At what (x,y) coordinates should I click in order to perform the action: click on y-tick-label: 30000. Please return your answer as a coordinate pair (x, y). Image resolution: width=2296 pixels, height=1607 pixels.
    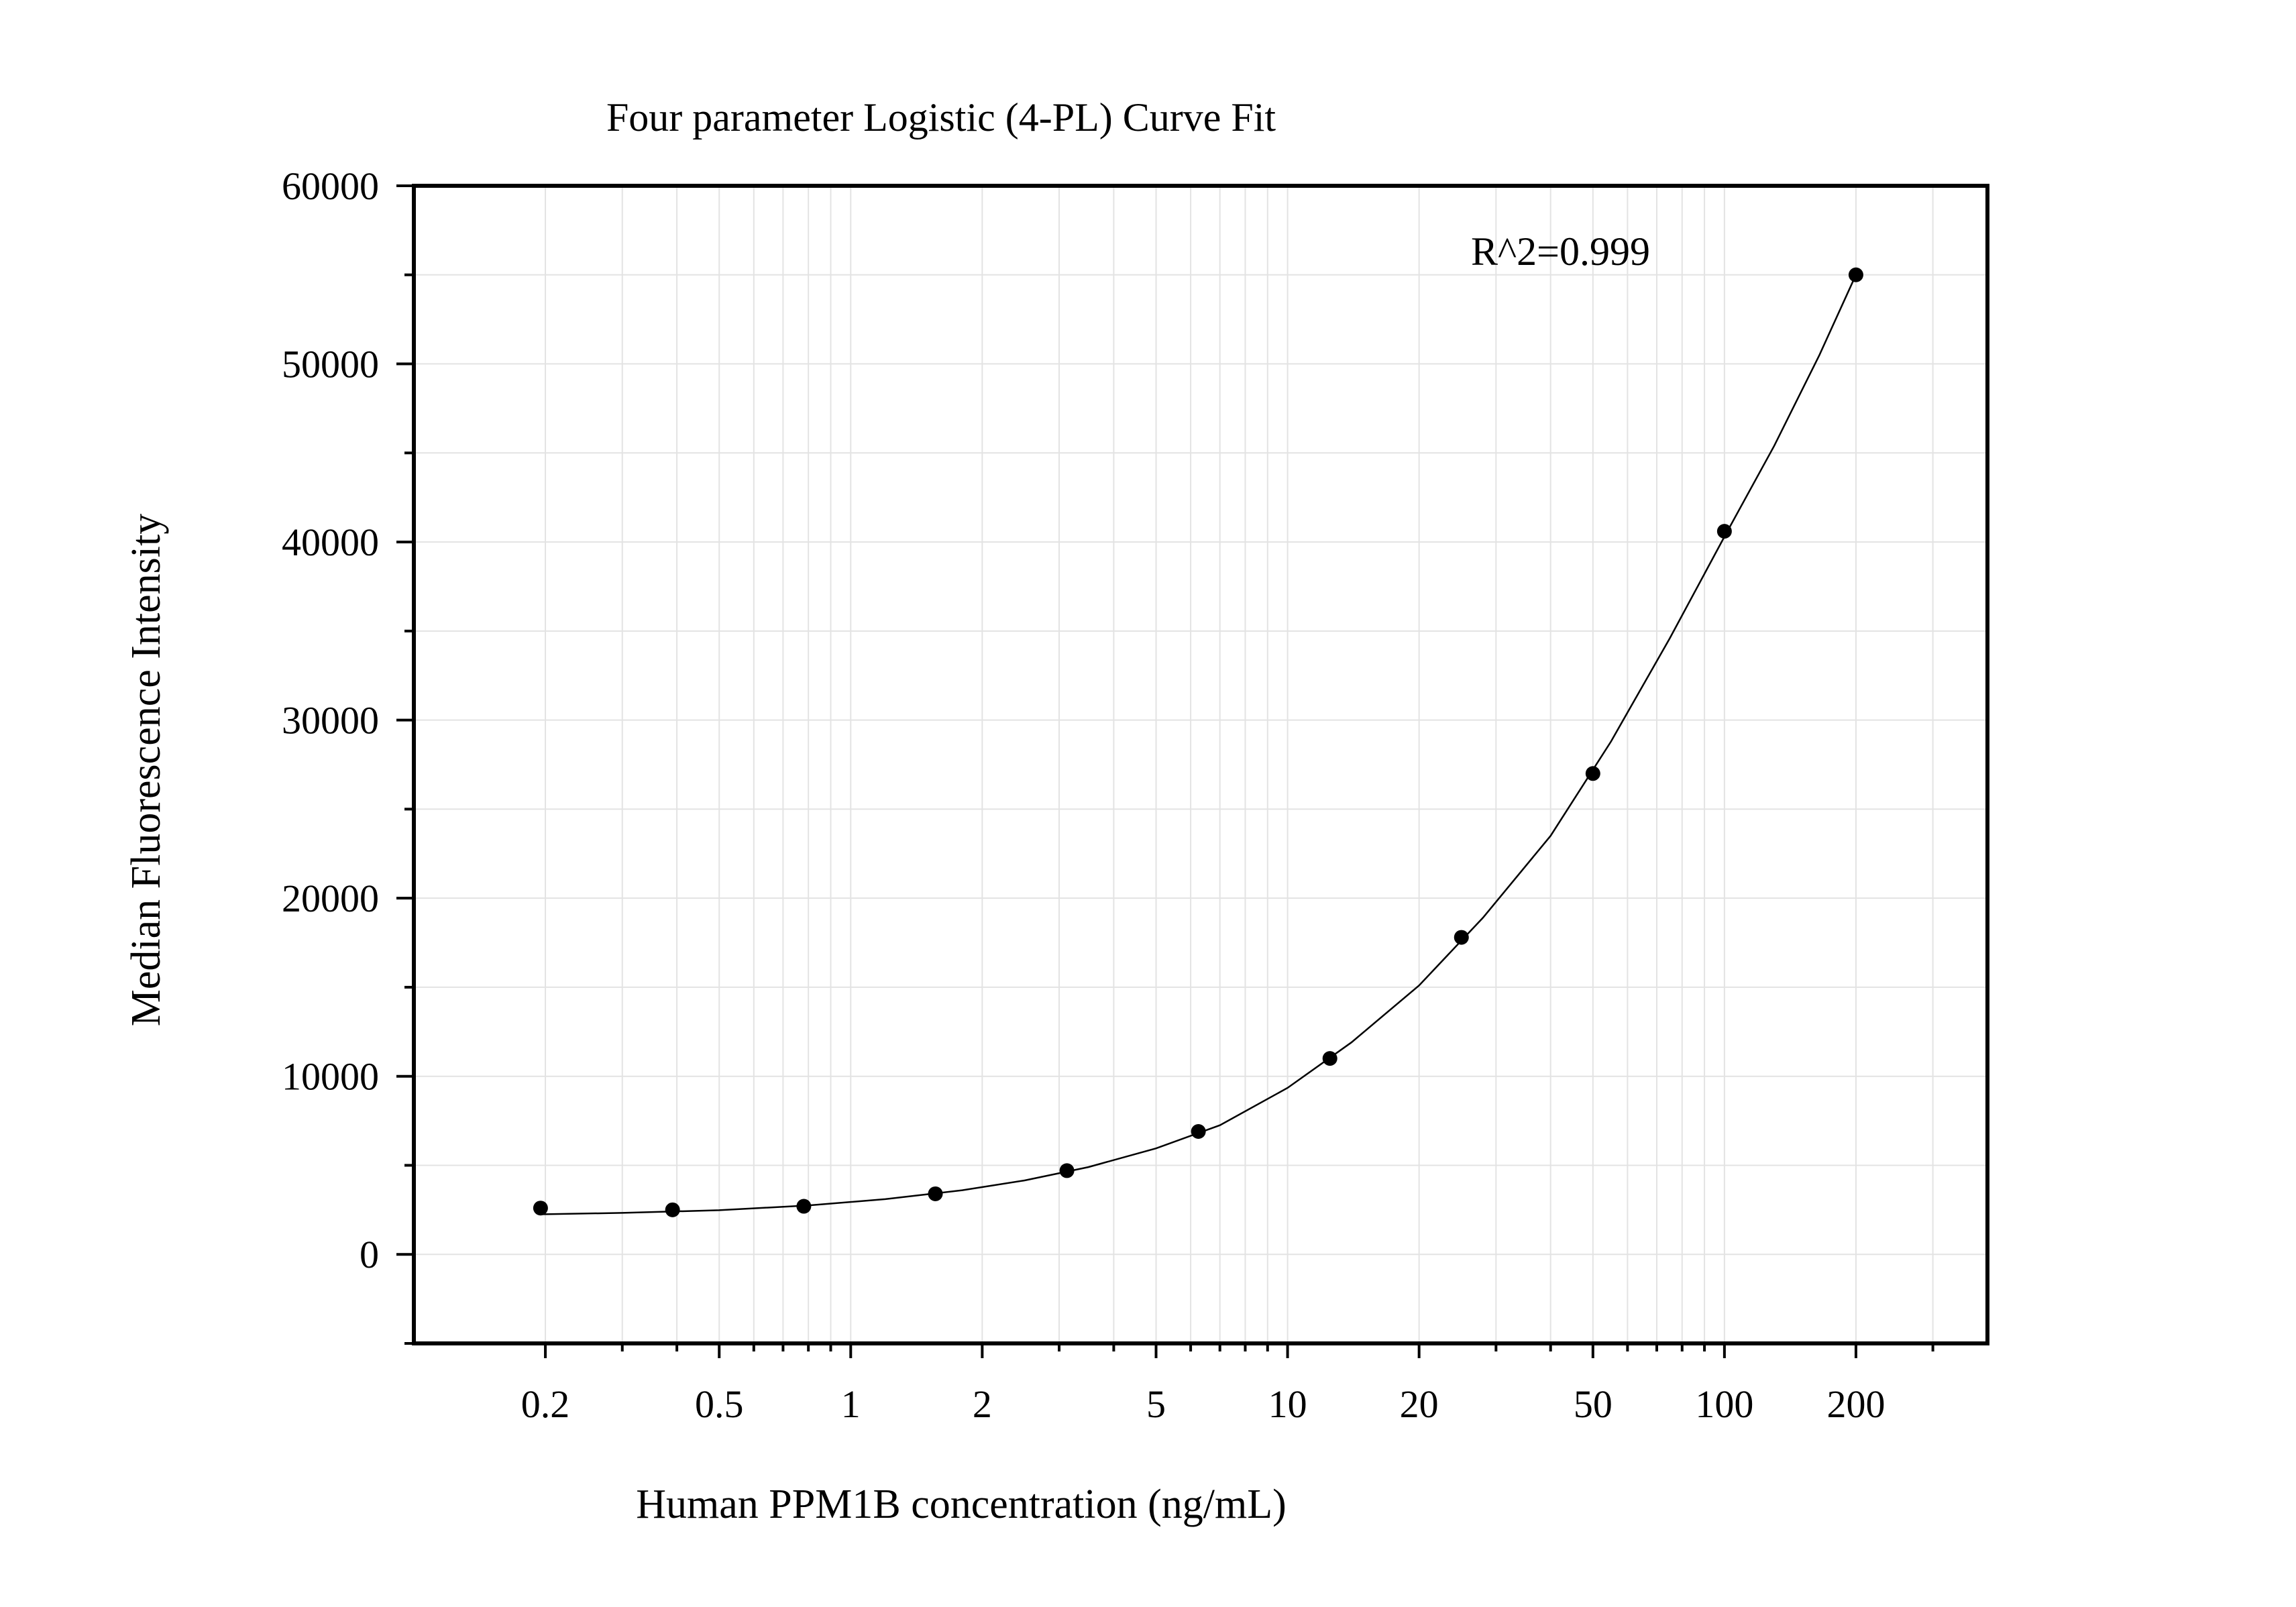
    Looking at the image, I should click on (330, 720).